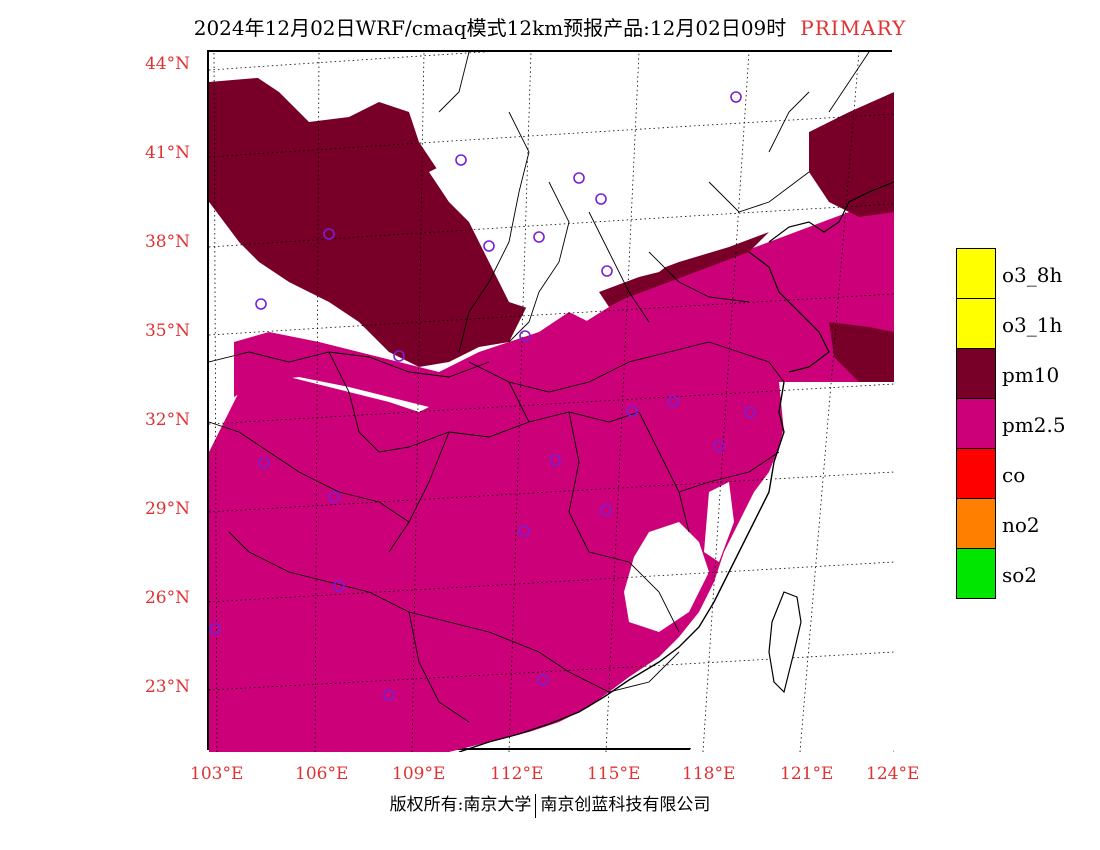 Image resolution: width=1100 pixels, height=850 pixels. What do you see at coordinates (684, 269) in the screenshot?
I see `pm10-region-shandong` at bounding box center [684, 269].